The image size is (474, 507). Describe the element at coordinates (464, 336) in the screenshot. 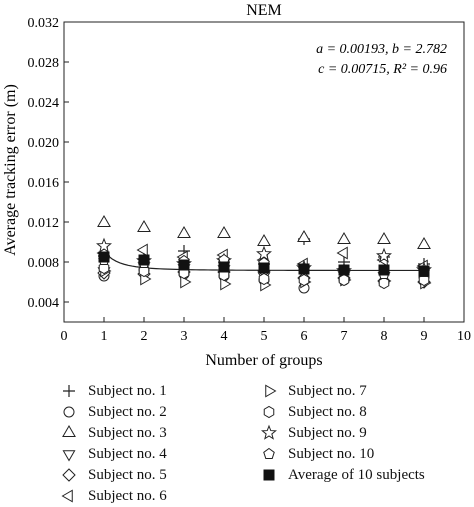

I see `x-tick-label: 10` at that location.